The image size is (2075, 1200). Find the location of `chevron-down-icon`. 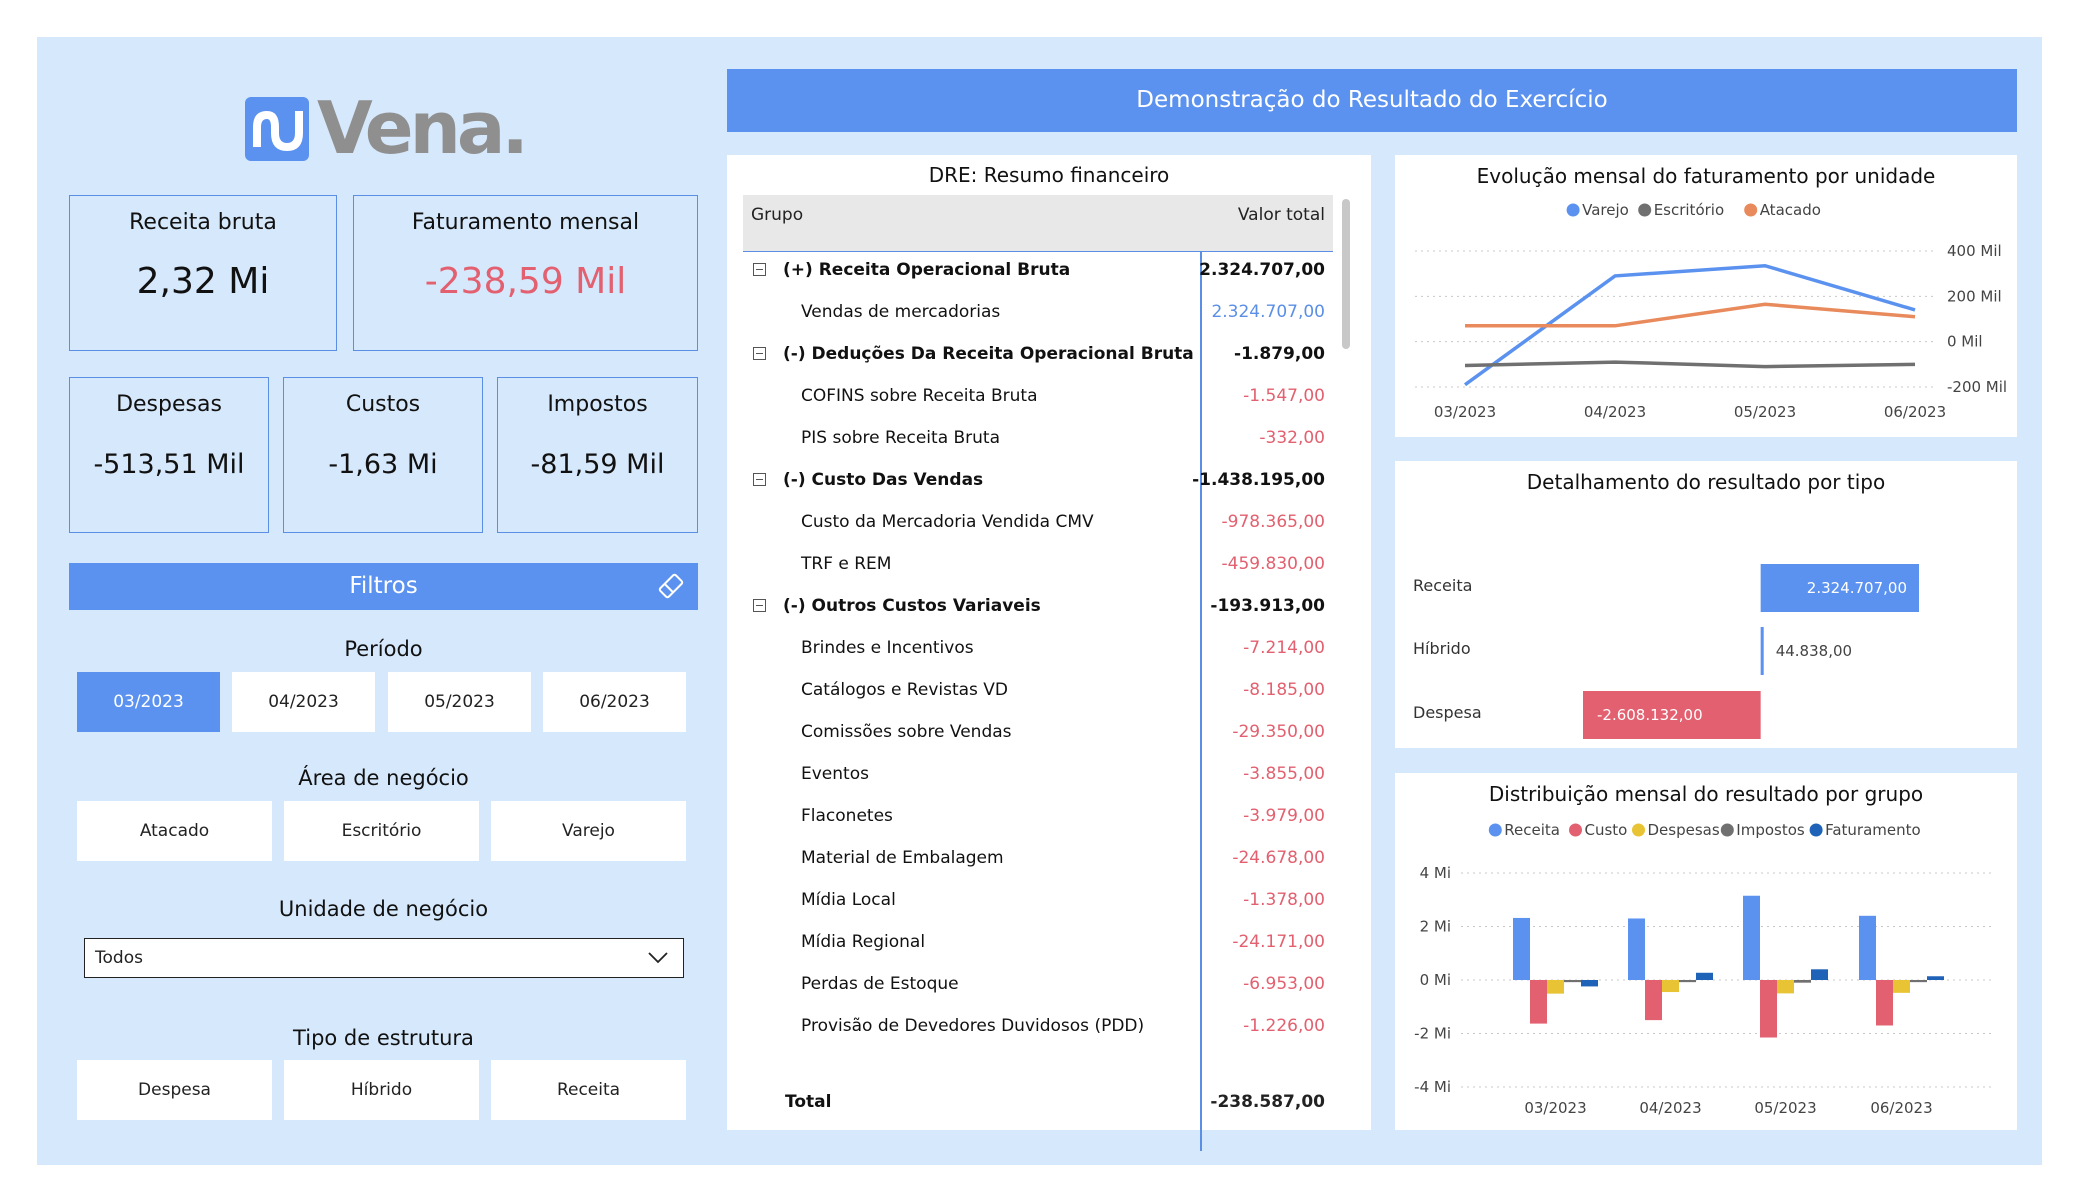

chevron-down-icon is located at coordinates (658, 958).